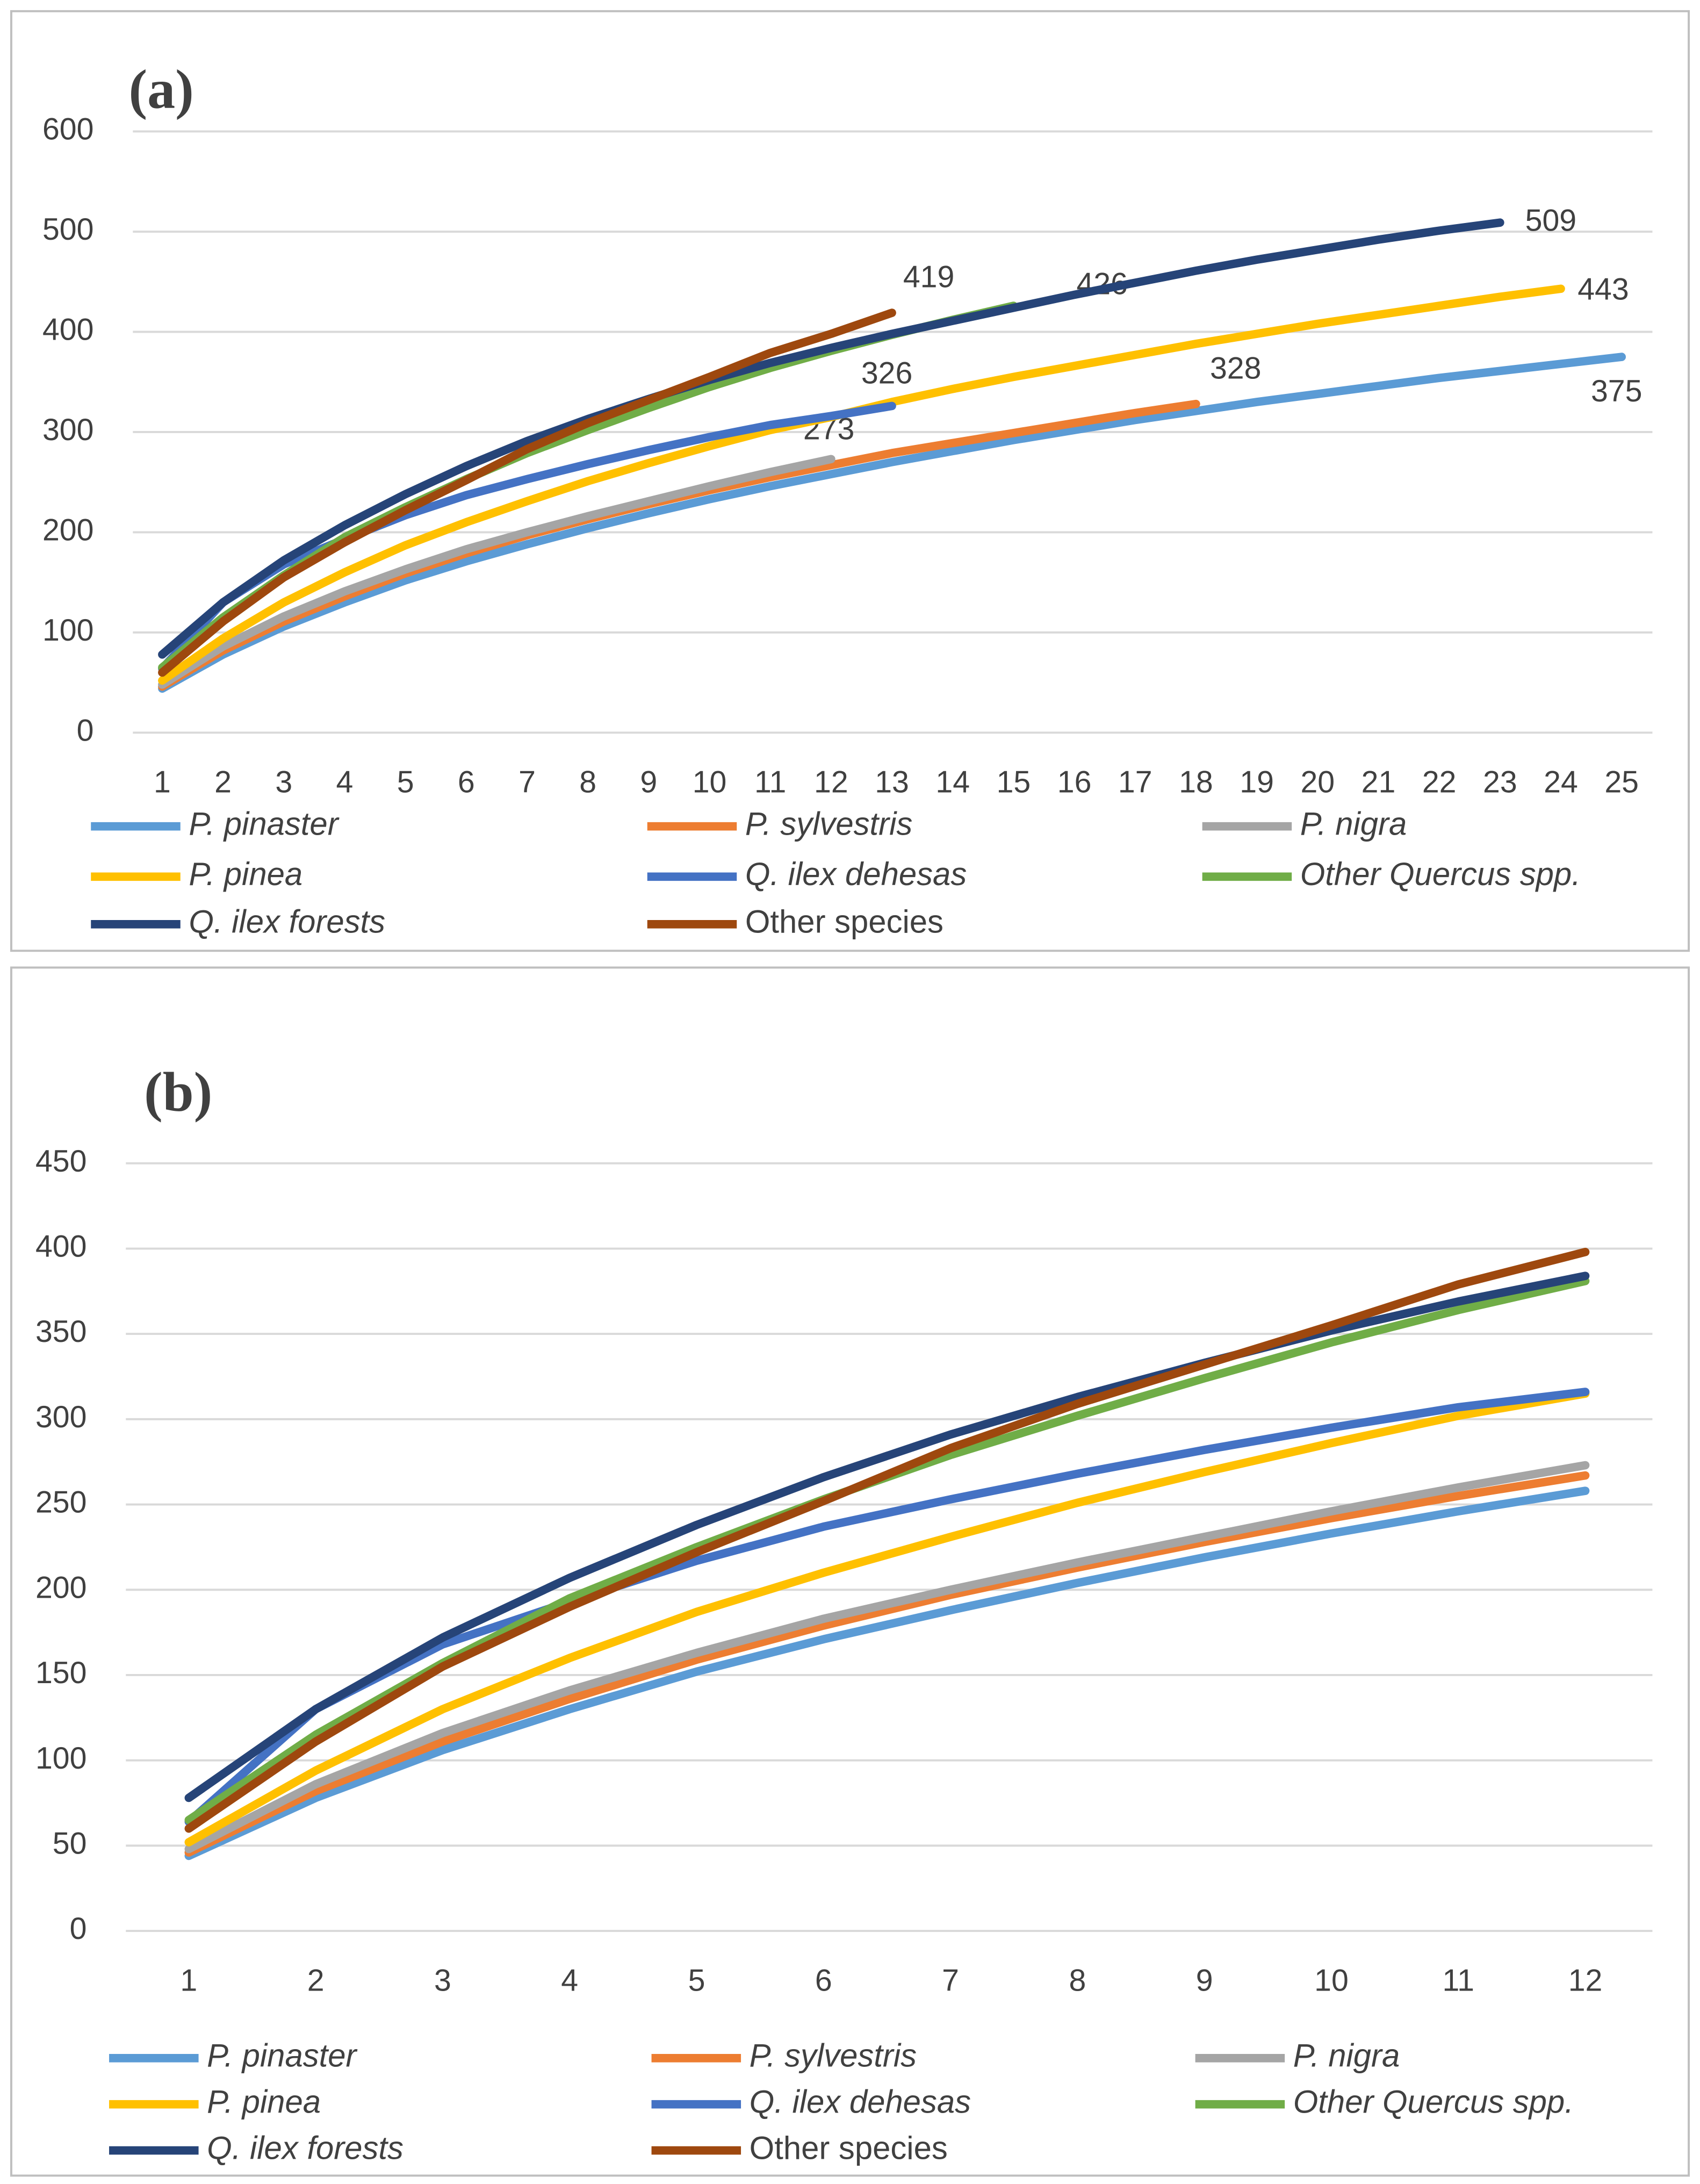  I want to click on y-tick-label: 600, so click(67, 129).